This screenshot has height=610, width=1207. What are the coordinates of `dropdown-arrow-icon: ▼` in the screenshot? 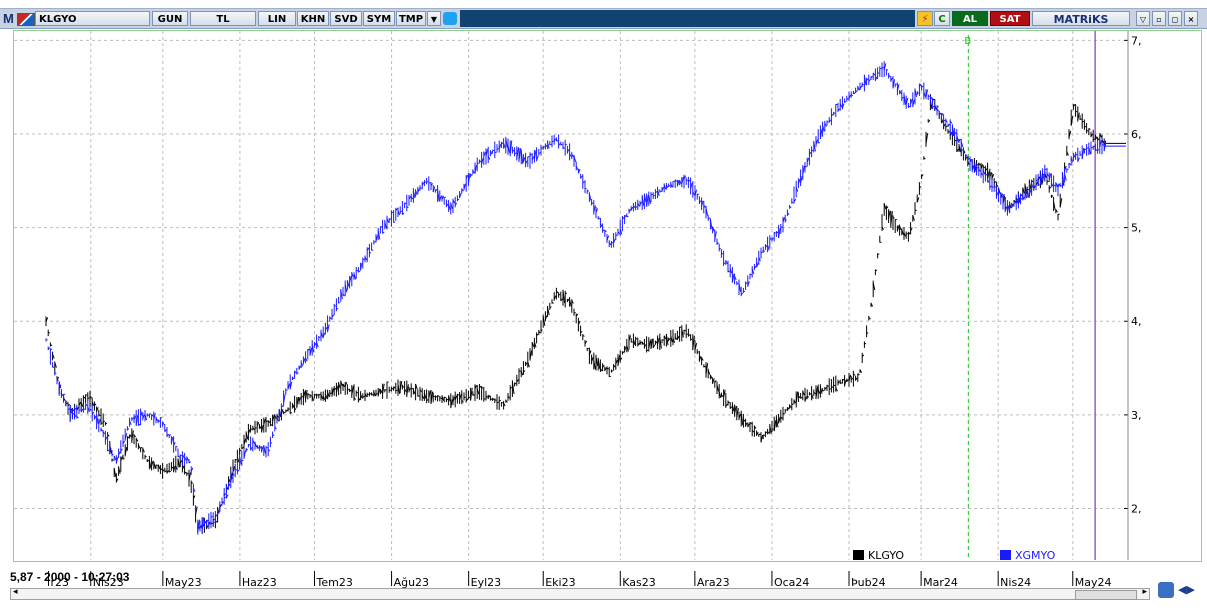 It's located at (434, 18).